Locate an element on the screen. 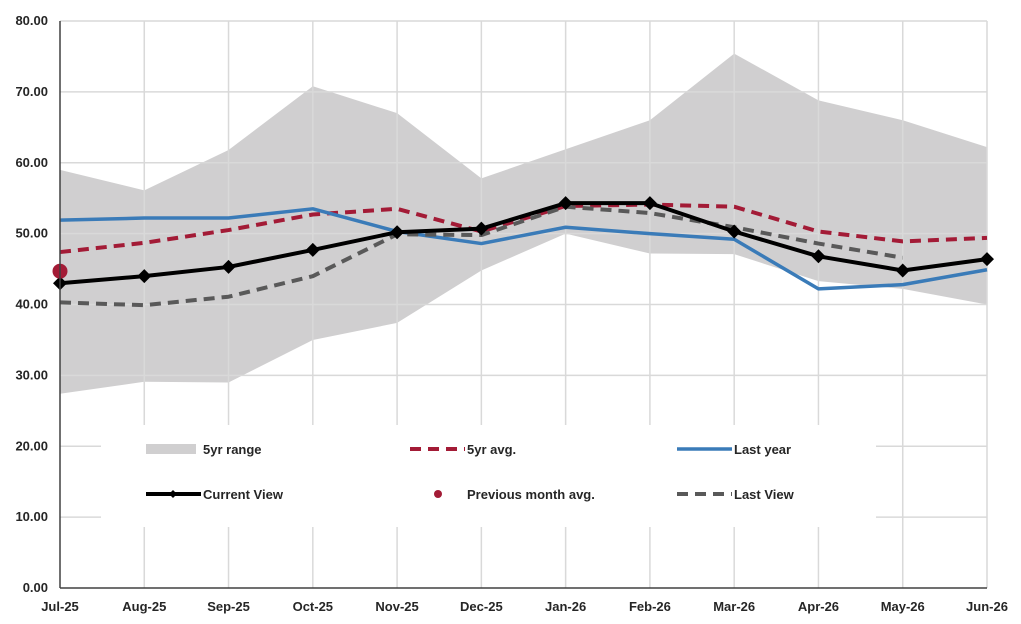 The image size is (1021, 624). legend-label-last-view: Last View is located at coordinates (764, 494).